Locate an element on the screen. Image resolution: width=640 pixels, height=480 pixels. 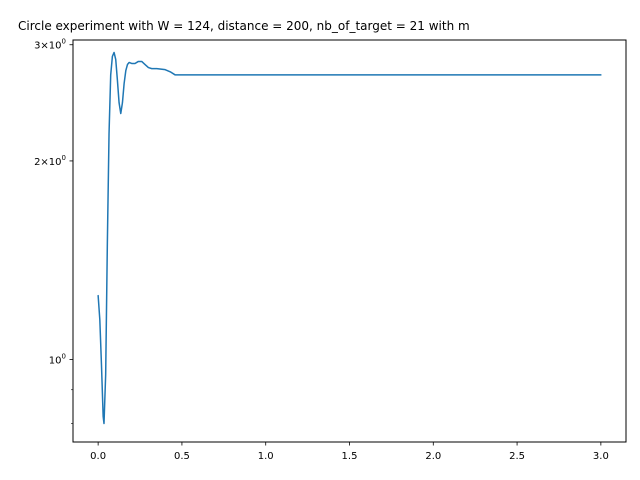
x-tick-label: 1.0 is located at coordinates (266, 456).